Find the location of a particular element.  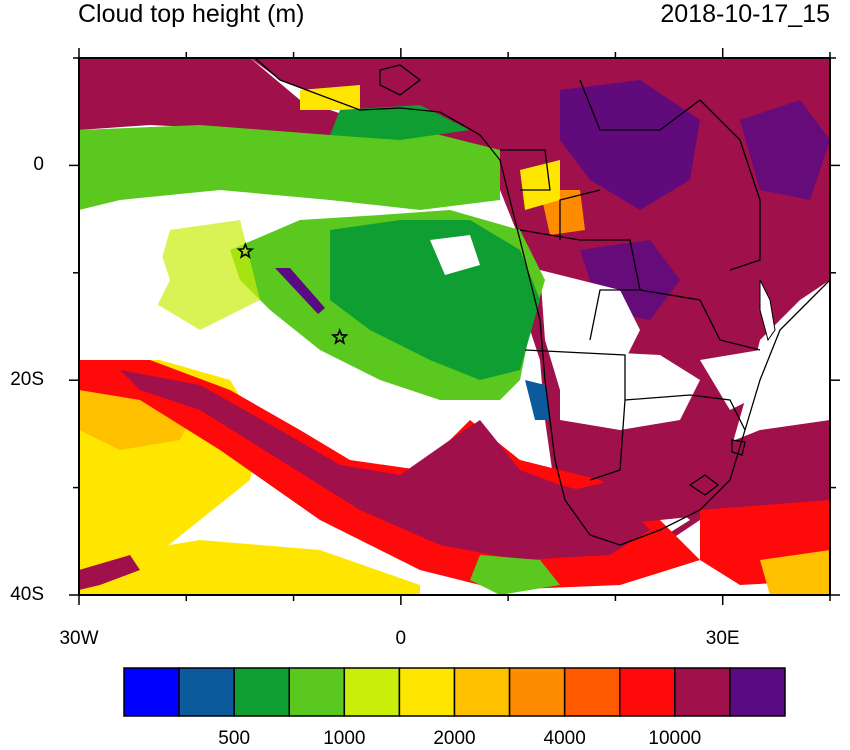

sc-deck-dark-green is located at coordinates (435, 300).